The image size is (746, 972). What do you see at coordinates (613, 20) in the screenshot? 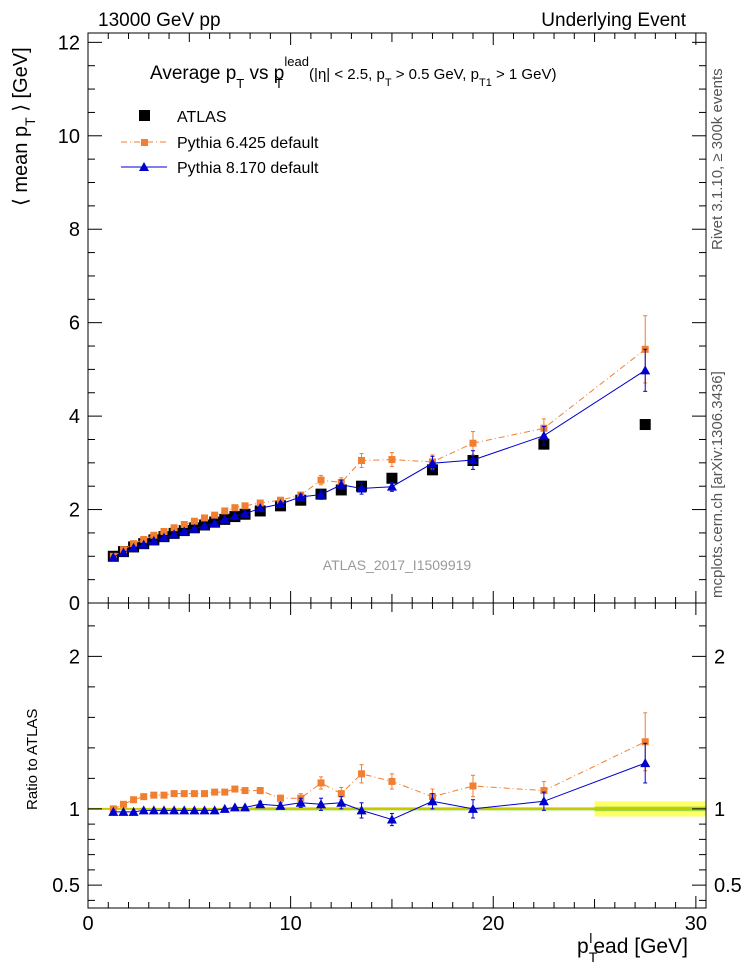
I see `header-right: Underlying Event` at bounding box center [613, 20].